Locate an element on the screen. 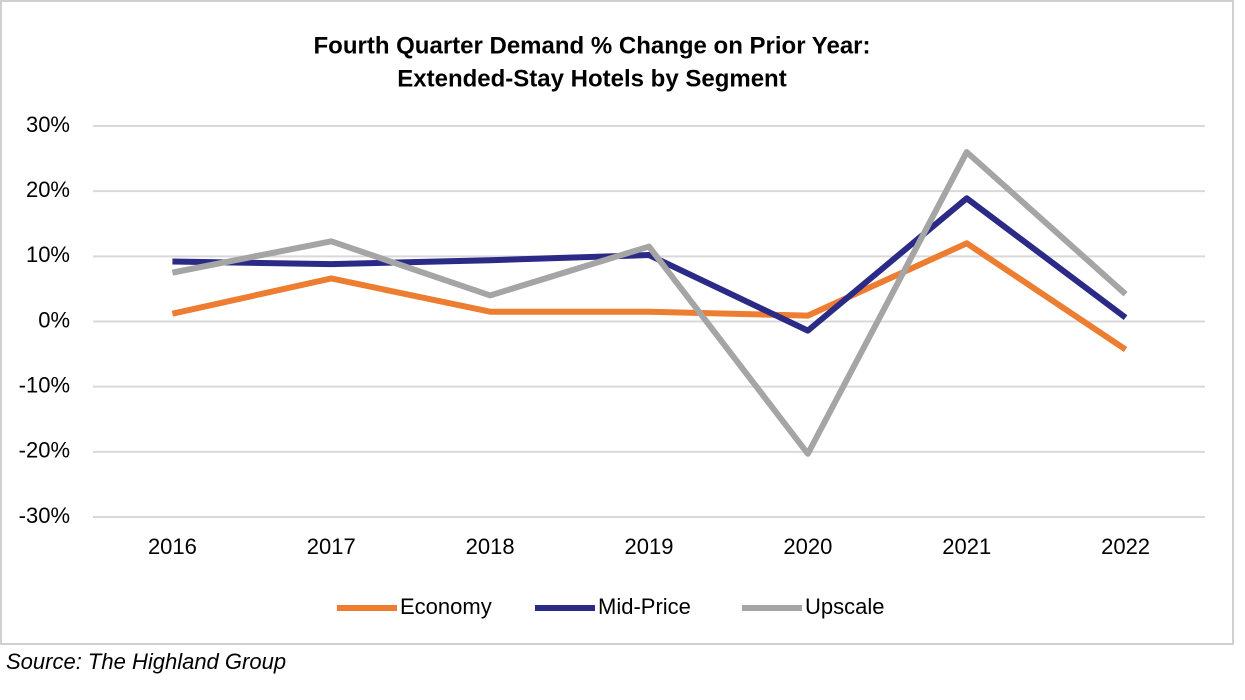 The image size is (1245, 700). legend-label: Mid-Price is located at coordinates (644, 606).